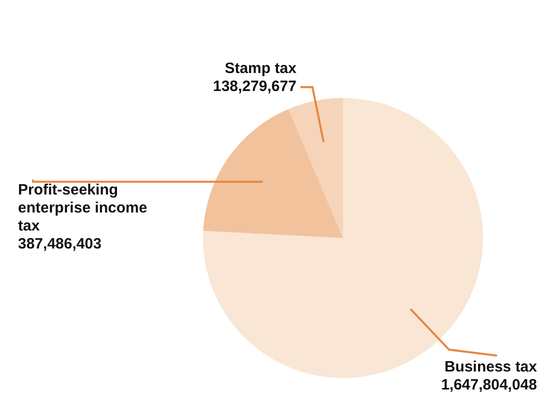 The height and width of the screenshot is (401, 541). What do you see at coordinates (261, 69) in the screenshot?
I see `slice-label: Stamp tax` at bounding box center [261, 69].